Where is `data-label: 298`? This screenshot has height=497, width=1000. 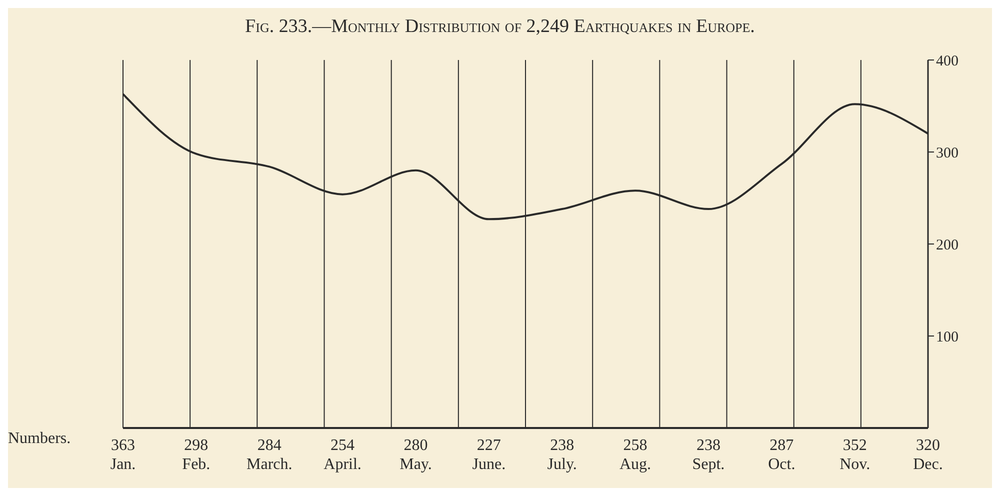 data-label: 298 is located at coordinates (196, 445).